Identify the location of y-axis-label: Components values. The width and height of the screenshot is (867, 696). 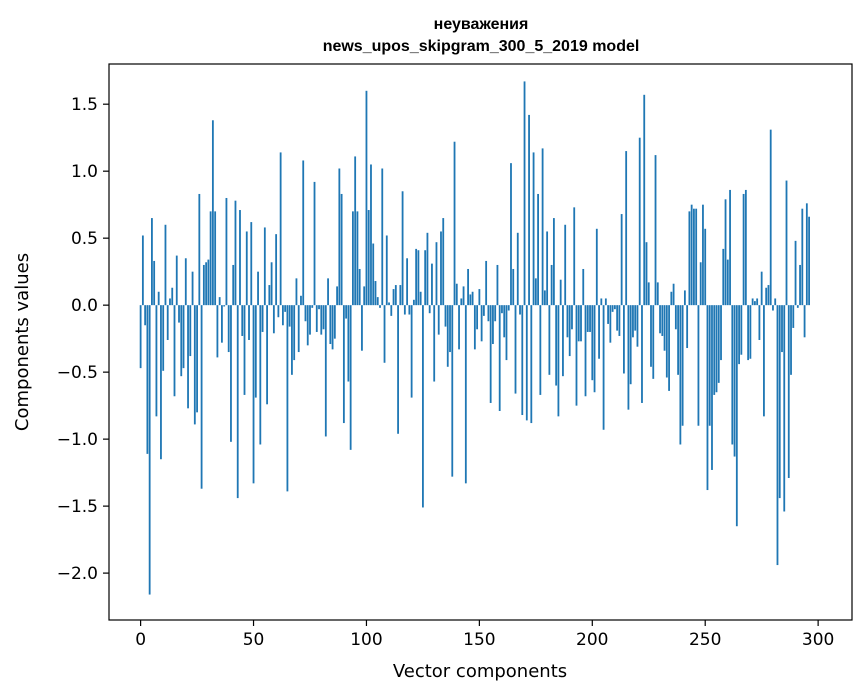
(22, 342).